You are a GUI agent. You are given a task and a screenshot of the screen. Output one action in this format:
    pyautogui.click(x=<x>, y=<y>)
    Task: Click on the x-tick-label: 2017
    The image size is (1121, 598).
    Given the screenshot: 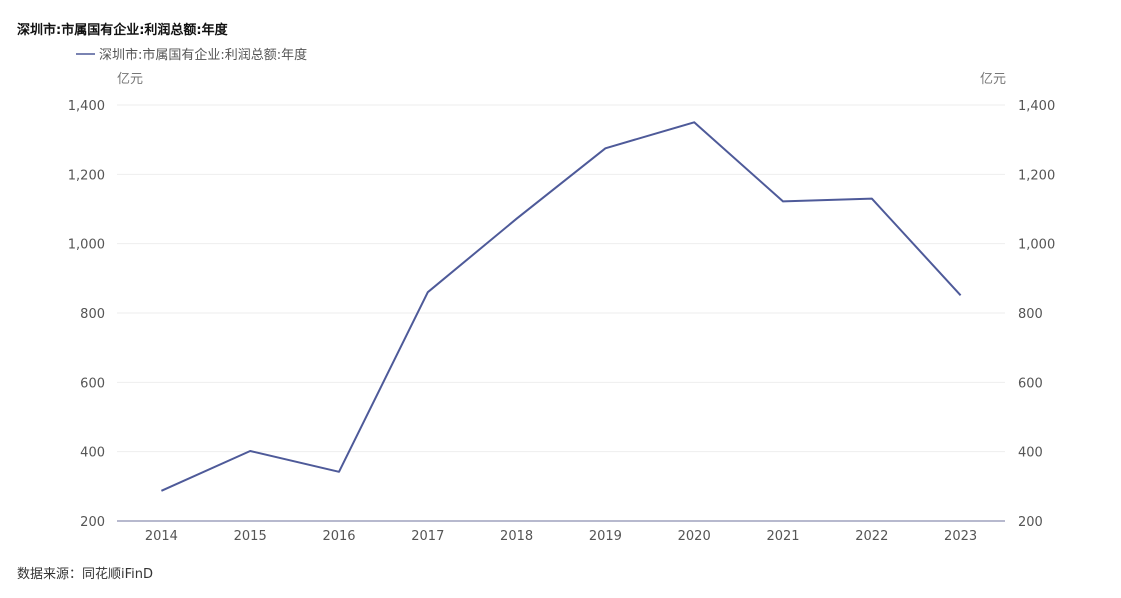 What is the action you would take?
    pyautogui.click(x=427, y=536)
    